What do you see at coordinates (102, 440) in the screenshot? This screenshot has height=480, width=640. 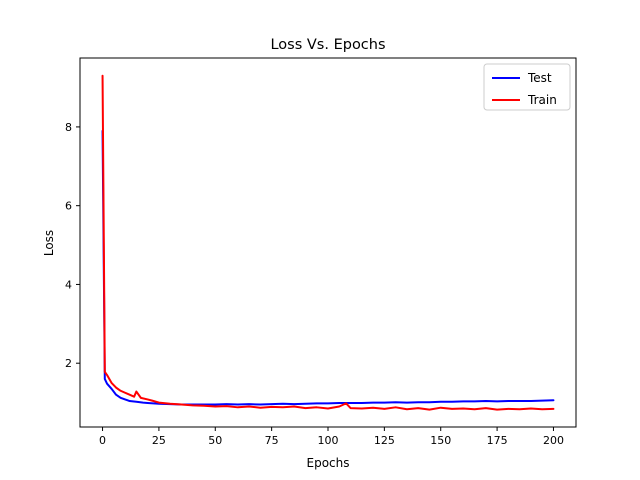 I see `x-tick-label: 0` at bounding box center [102, 440].